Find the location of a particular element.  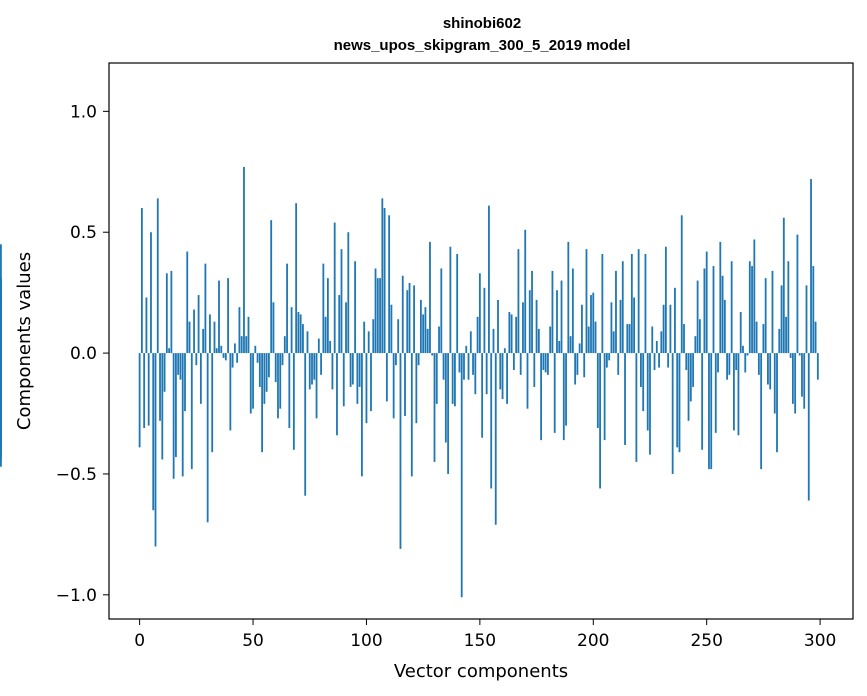

x-axis-label: Vector components is located at coordinates (481, 671).